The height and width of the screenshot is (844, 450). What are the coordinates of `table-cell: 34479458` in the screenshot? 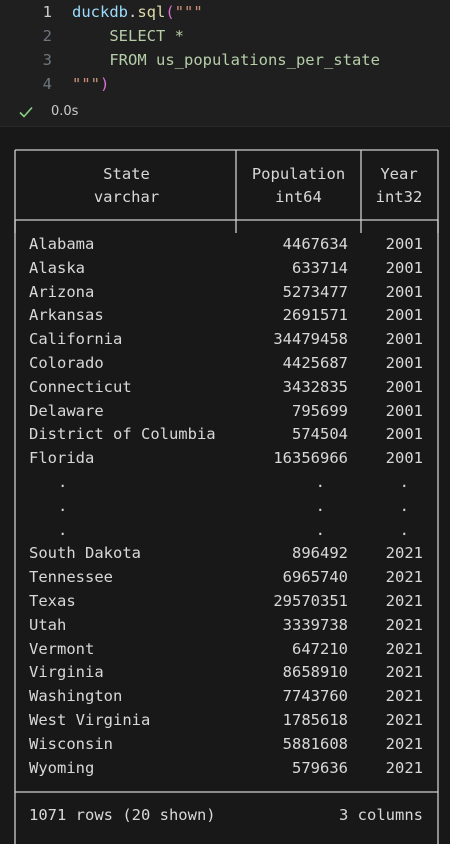 It's located at (310, 339).